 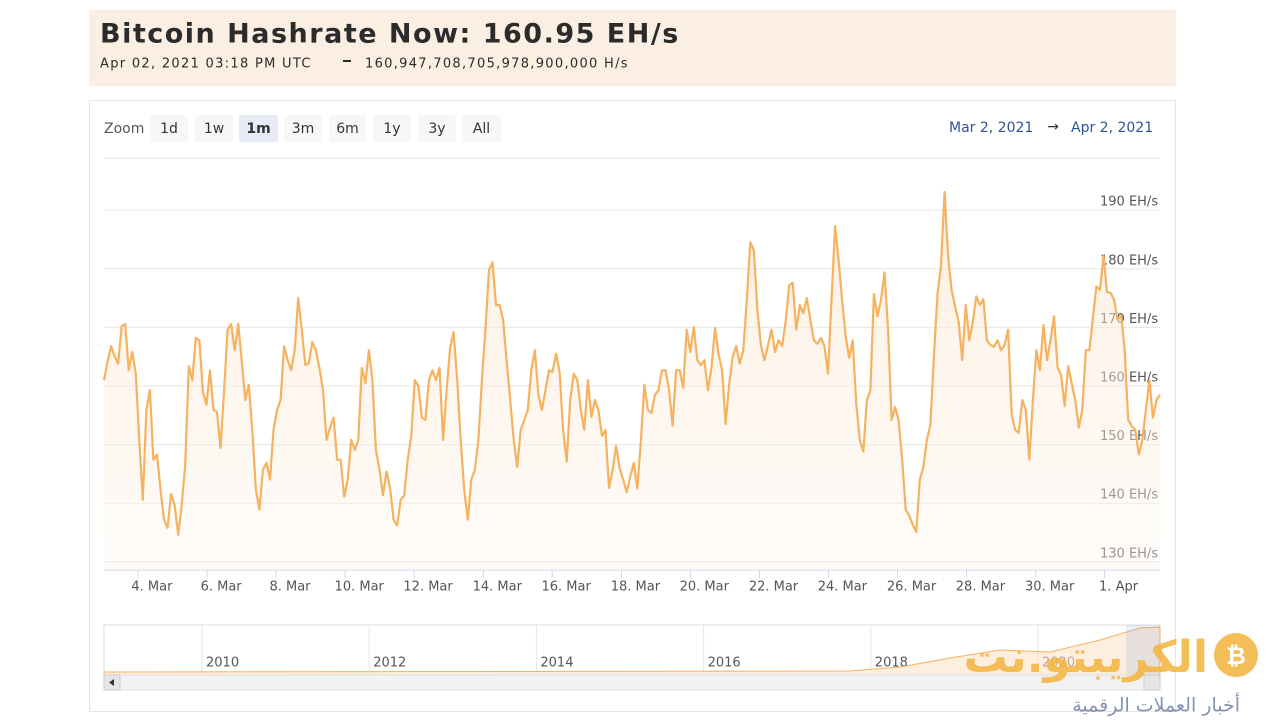 I want to click on navigator-year: 2014, so click(x=556, y=663).